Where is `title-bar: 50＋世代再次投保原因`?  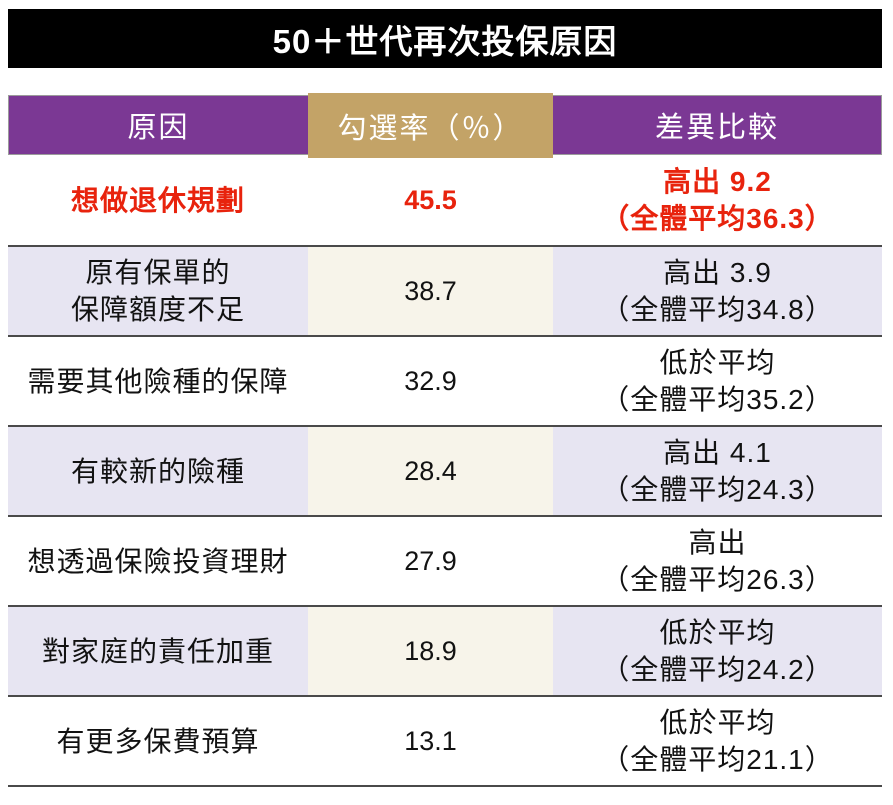 title-bar: 50＋世代再次投保原因 is located at coordinates (445, 38).